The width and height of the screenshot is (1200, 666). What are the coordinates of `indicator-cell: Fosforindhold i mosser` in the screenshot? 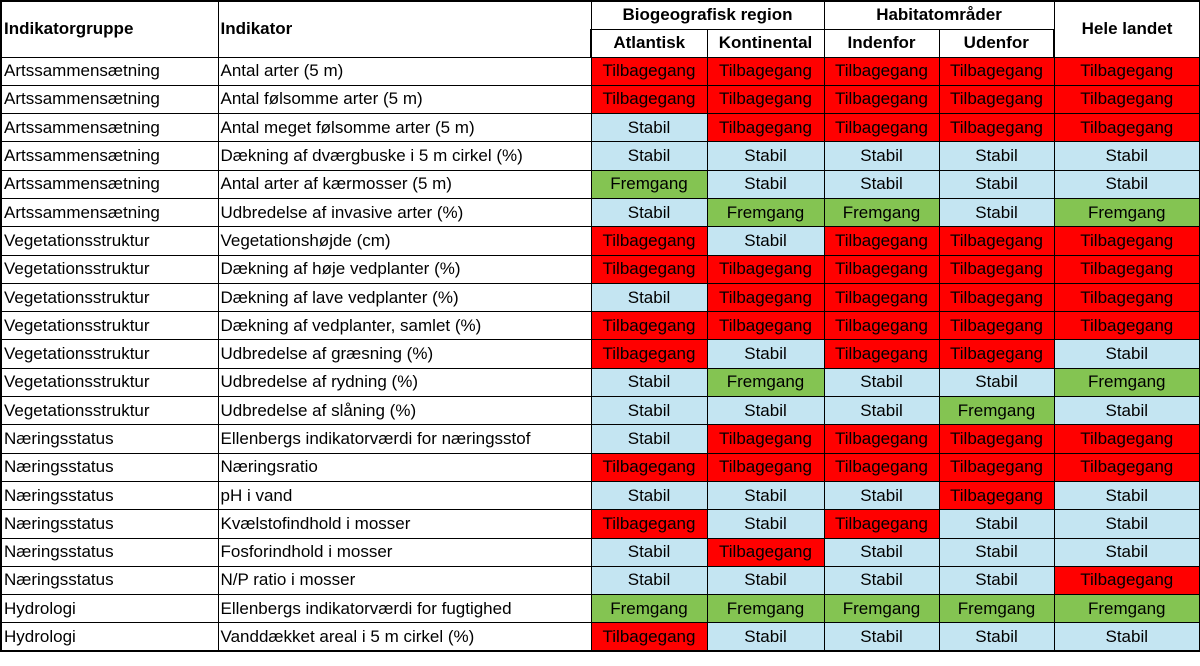 It's located at (404, 552).